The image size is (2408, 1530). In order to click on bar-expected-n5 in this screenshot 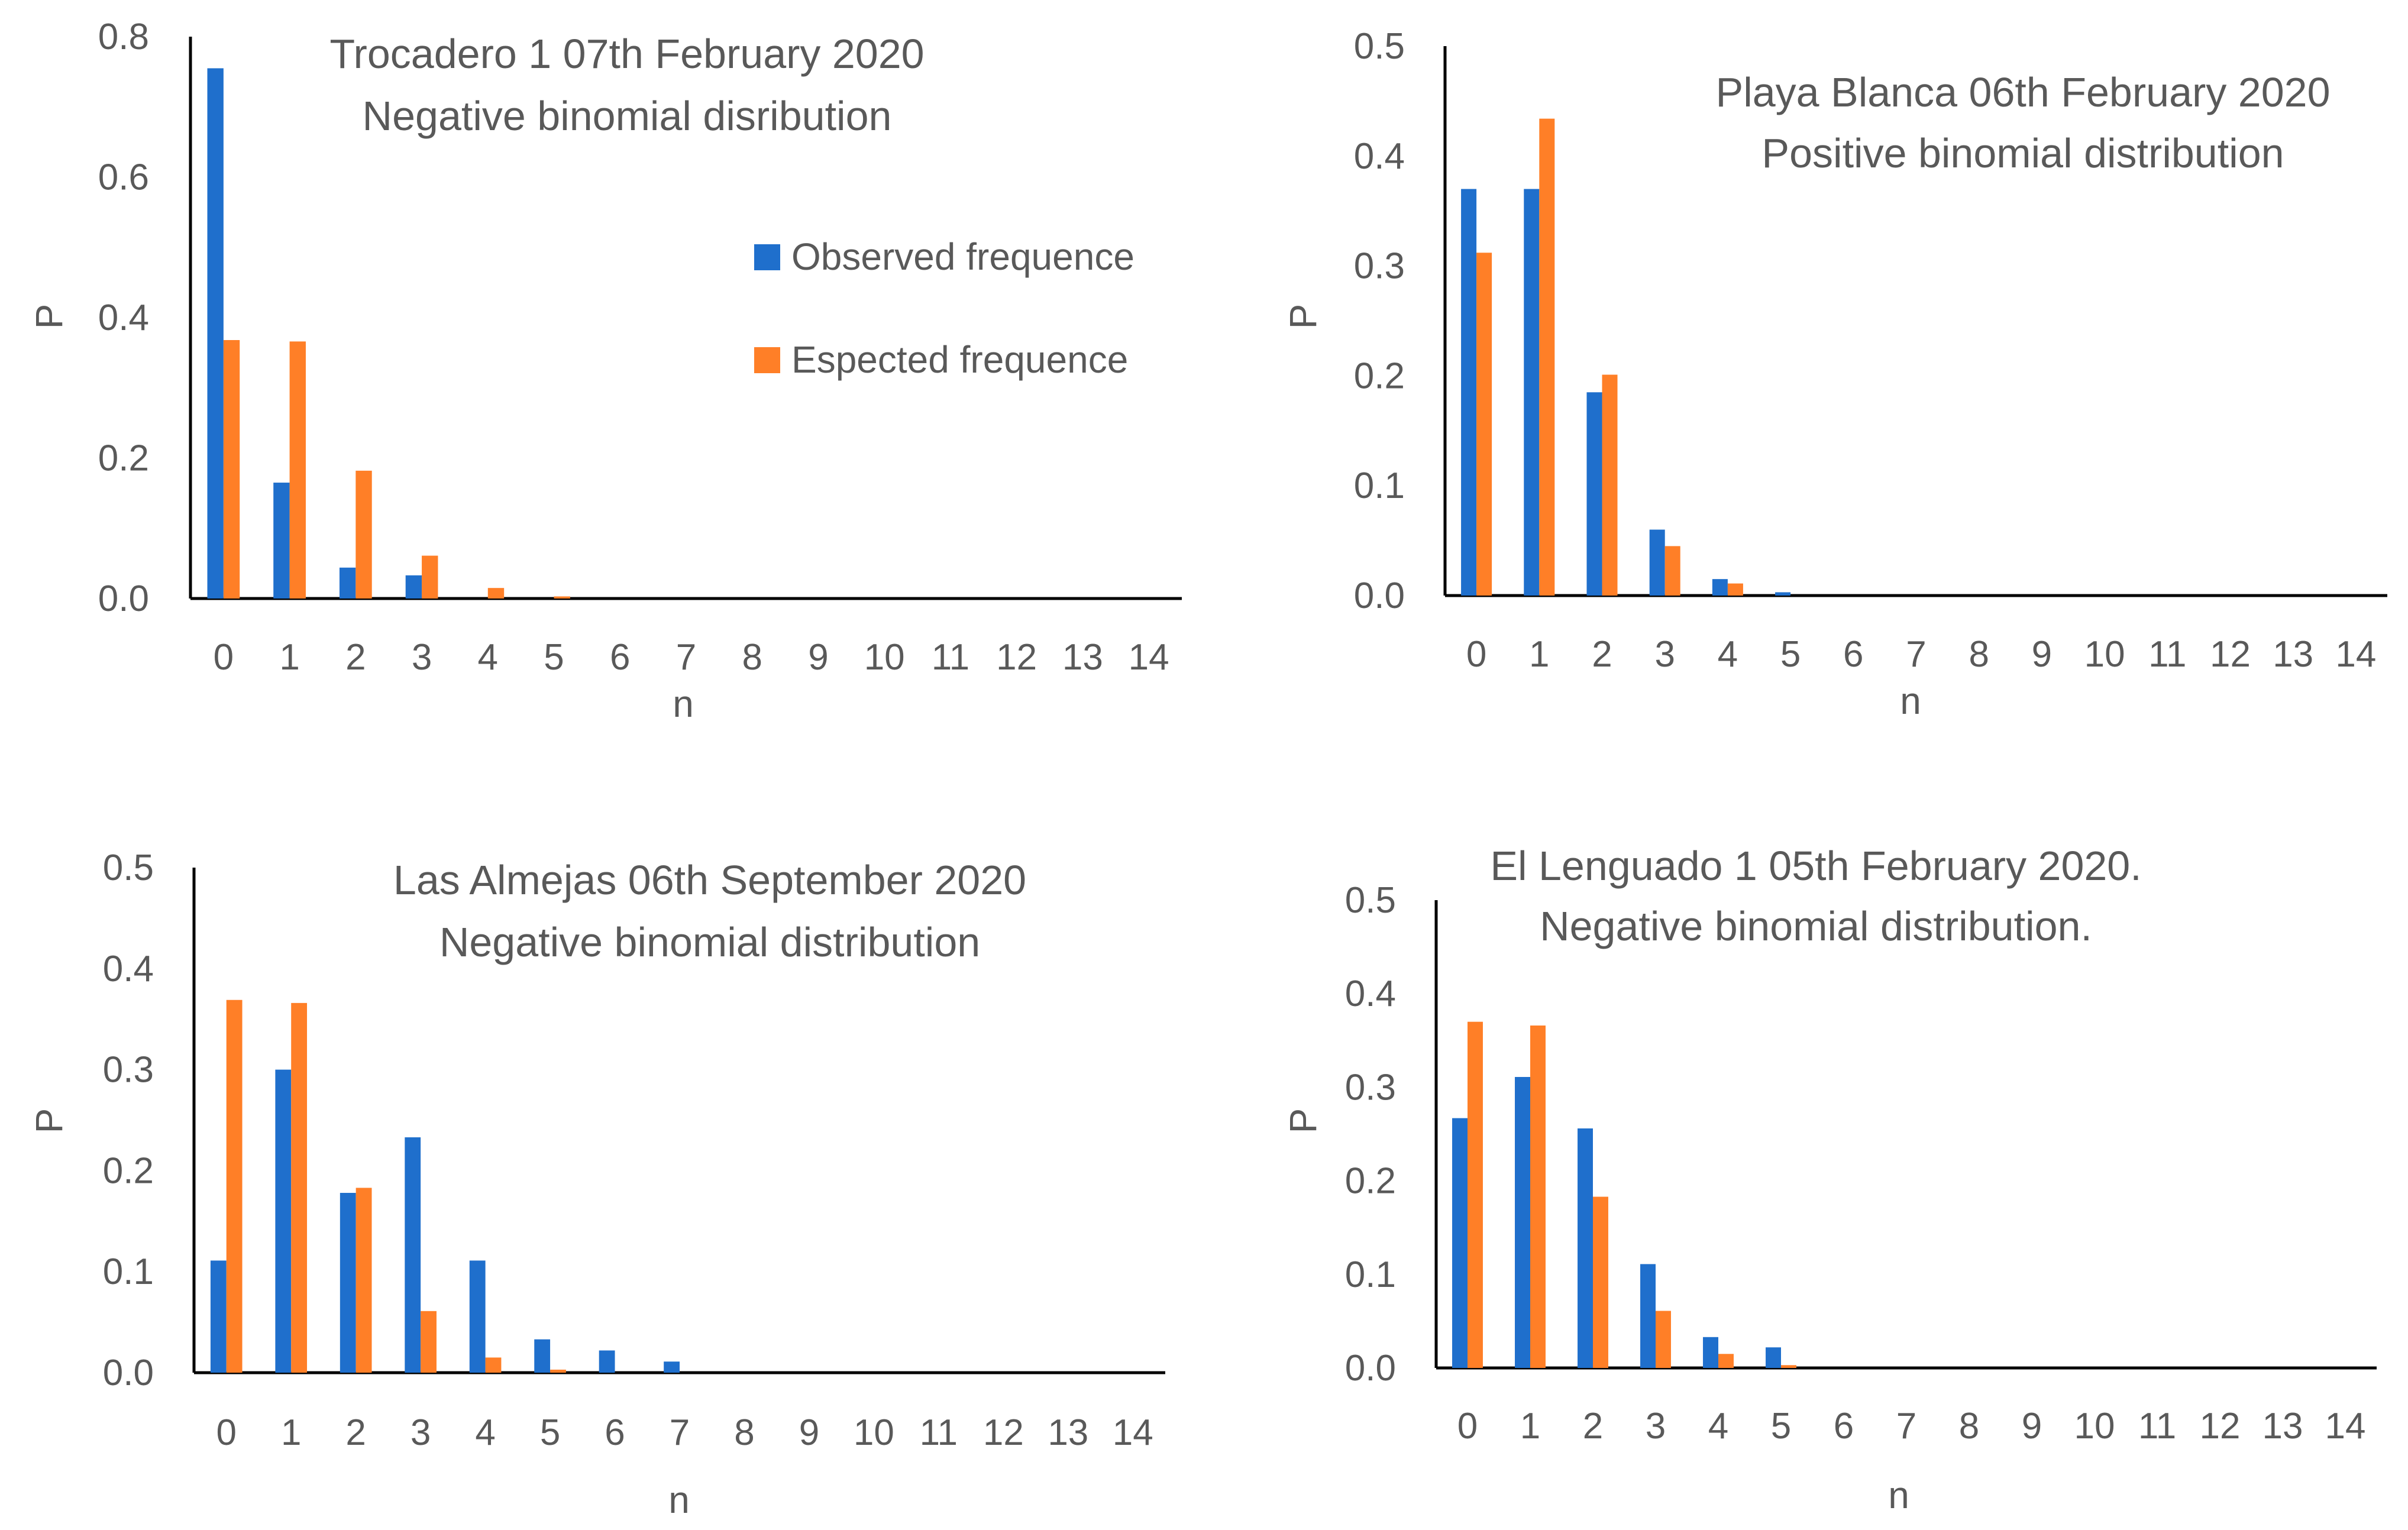, I will do `click(1788, 1366)`.